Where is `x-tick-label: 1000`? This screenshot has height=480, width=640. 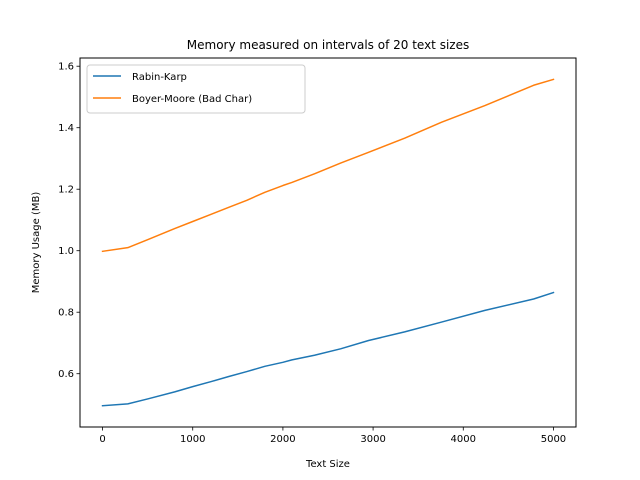 x-tick-label: 1000 is located at coordinates (192, 439).